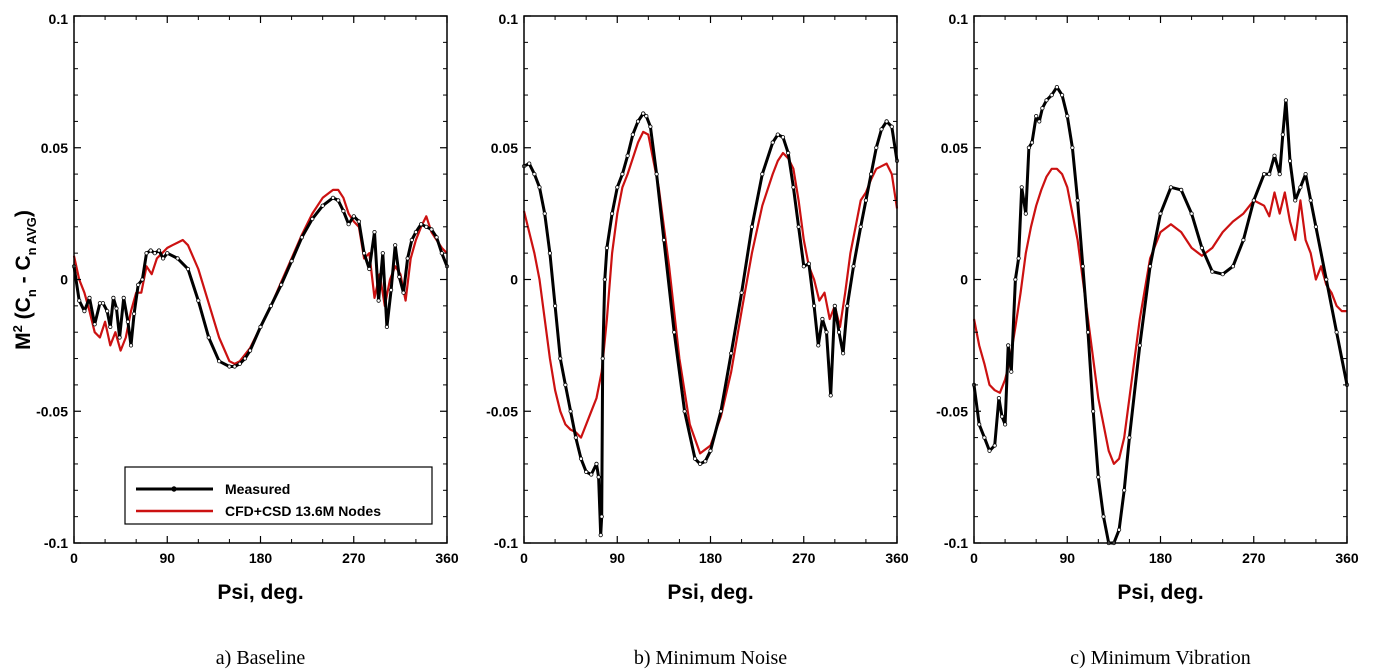 The width and height of the screenshot is (1381, 669). I want to click on y-tick-label: 0.1, so click(509, 19).